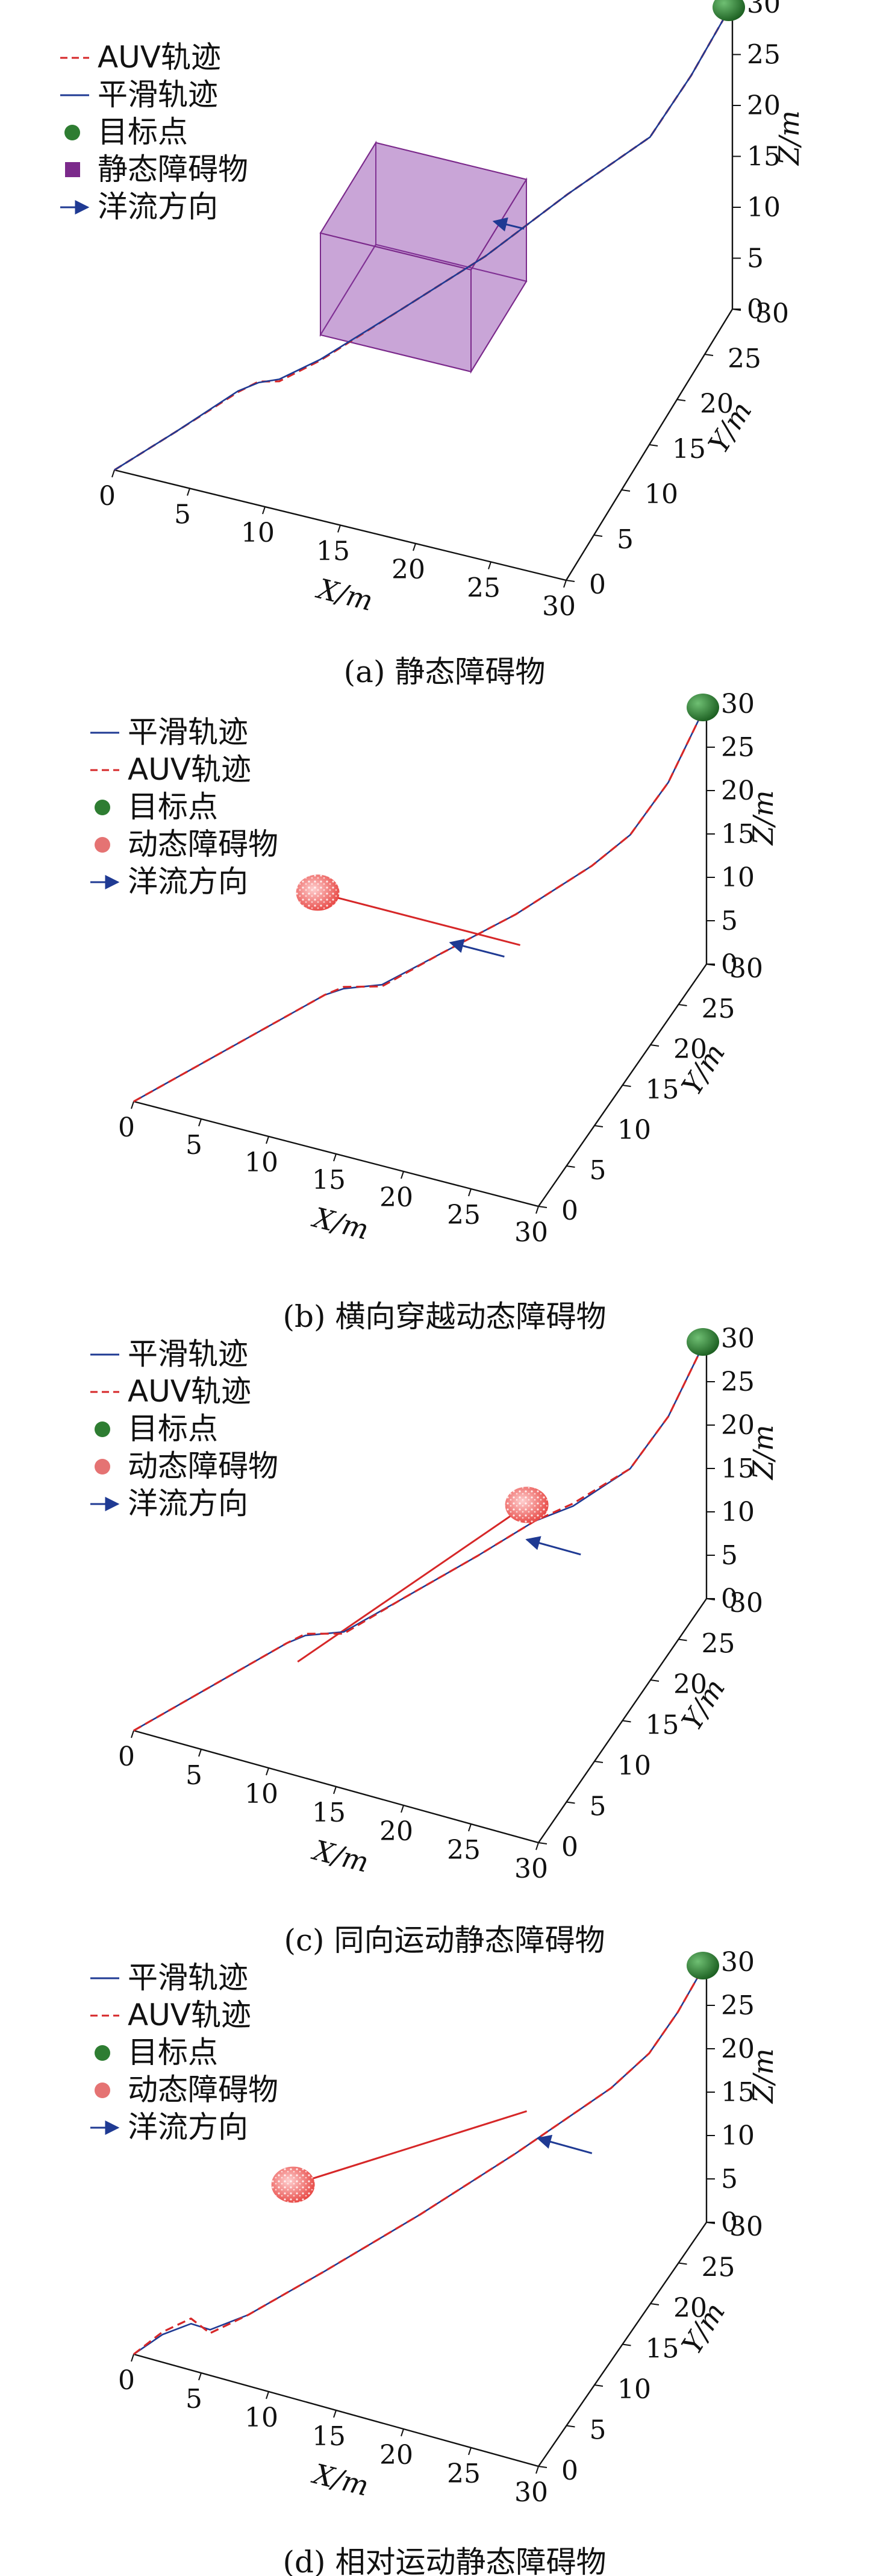  What do you see at coordinates (261, 1162) in the screenshot?
I see `x-tick-label: 10` at bounding box center [261, 1162].